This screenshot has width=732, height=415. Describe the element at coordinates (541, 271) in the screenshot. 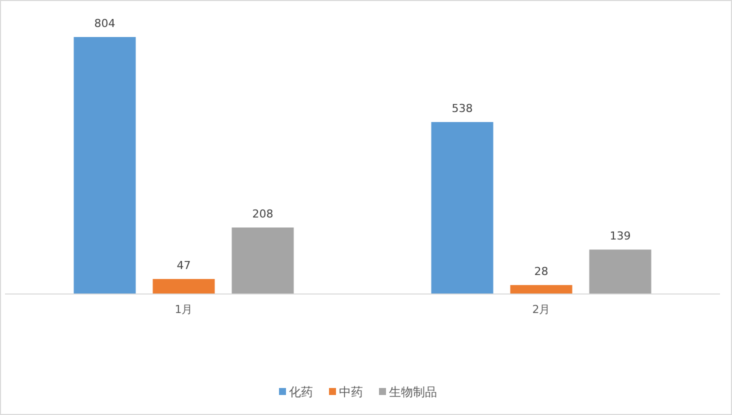

I see `data-label: 28` at that location.